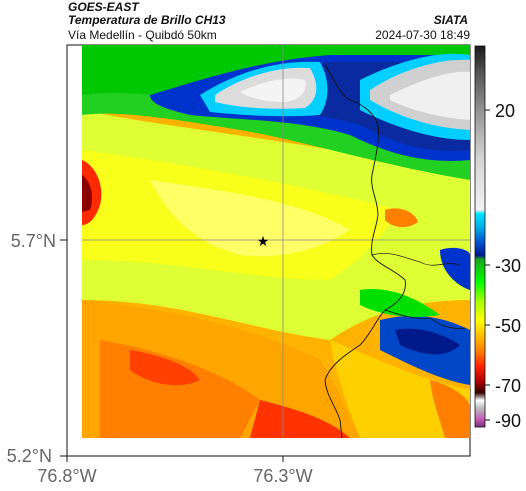 This screenshot has height=491, width=526. What do you see at coordinates (508, 326) in the screenshot?
I see `colorbar-label-minus50: -50` at bounding box center [508, 326].